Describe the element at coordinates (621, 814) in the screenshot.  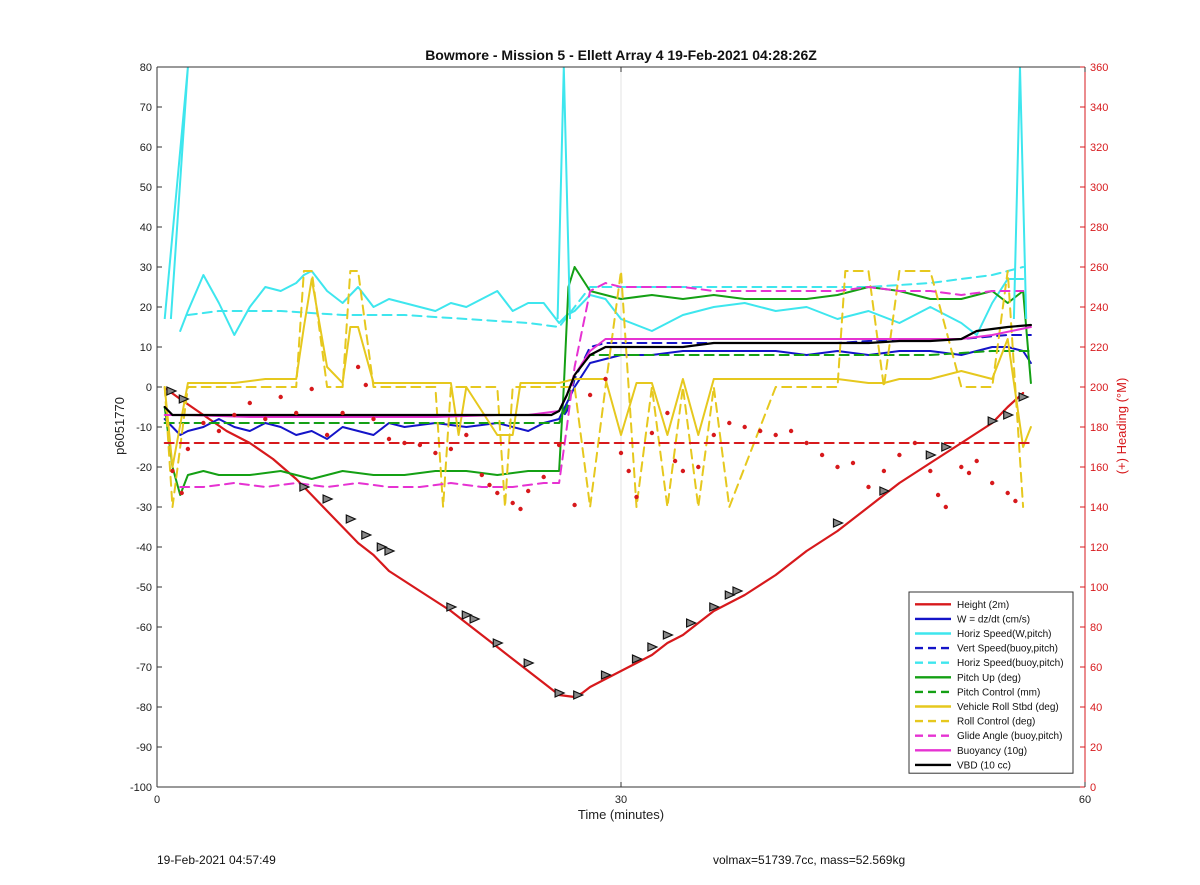
I see `x-axis-label: Time (minutes)` at that location.